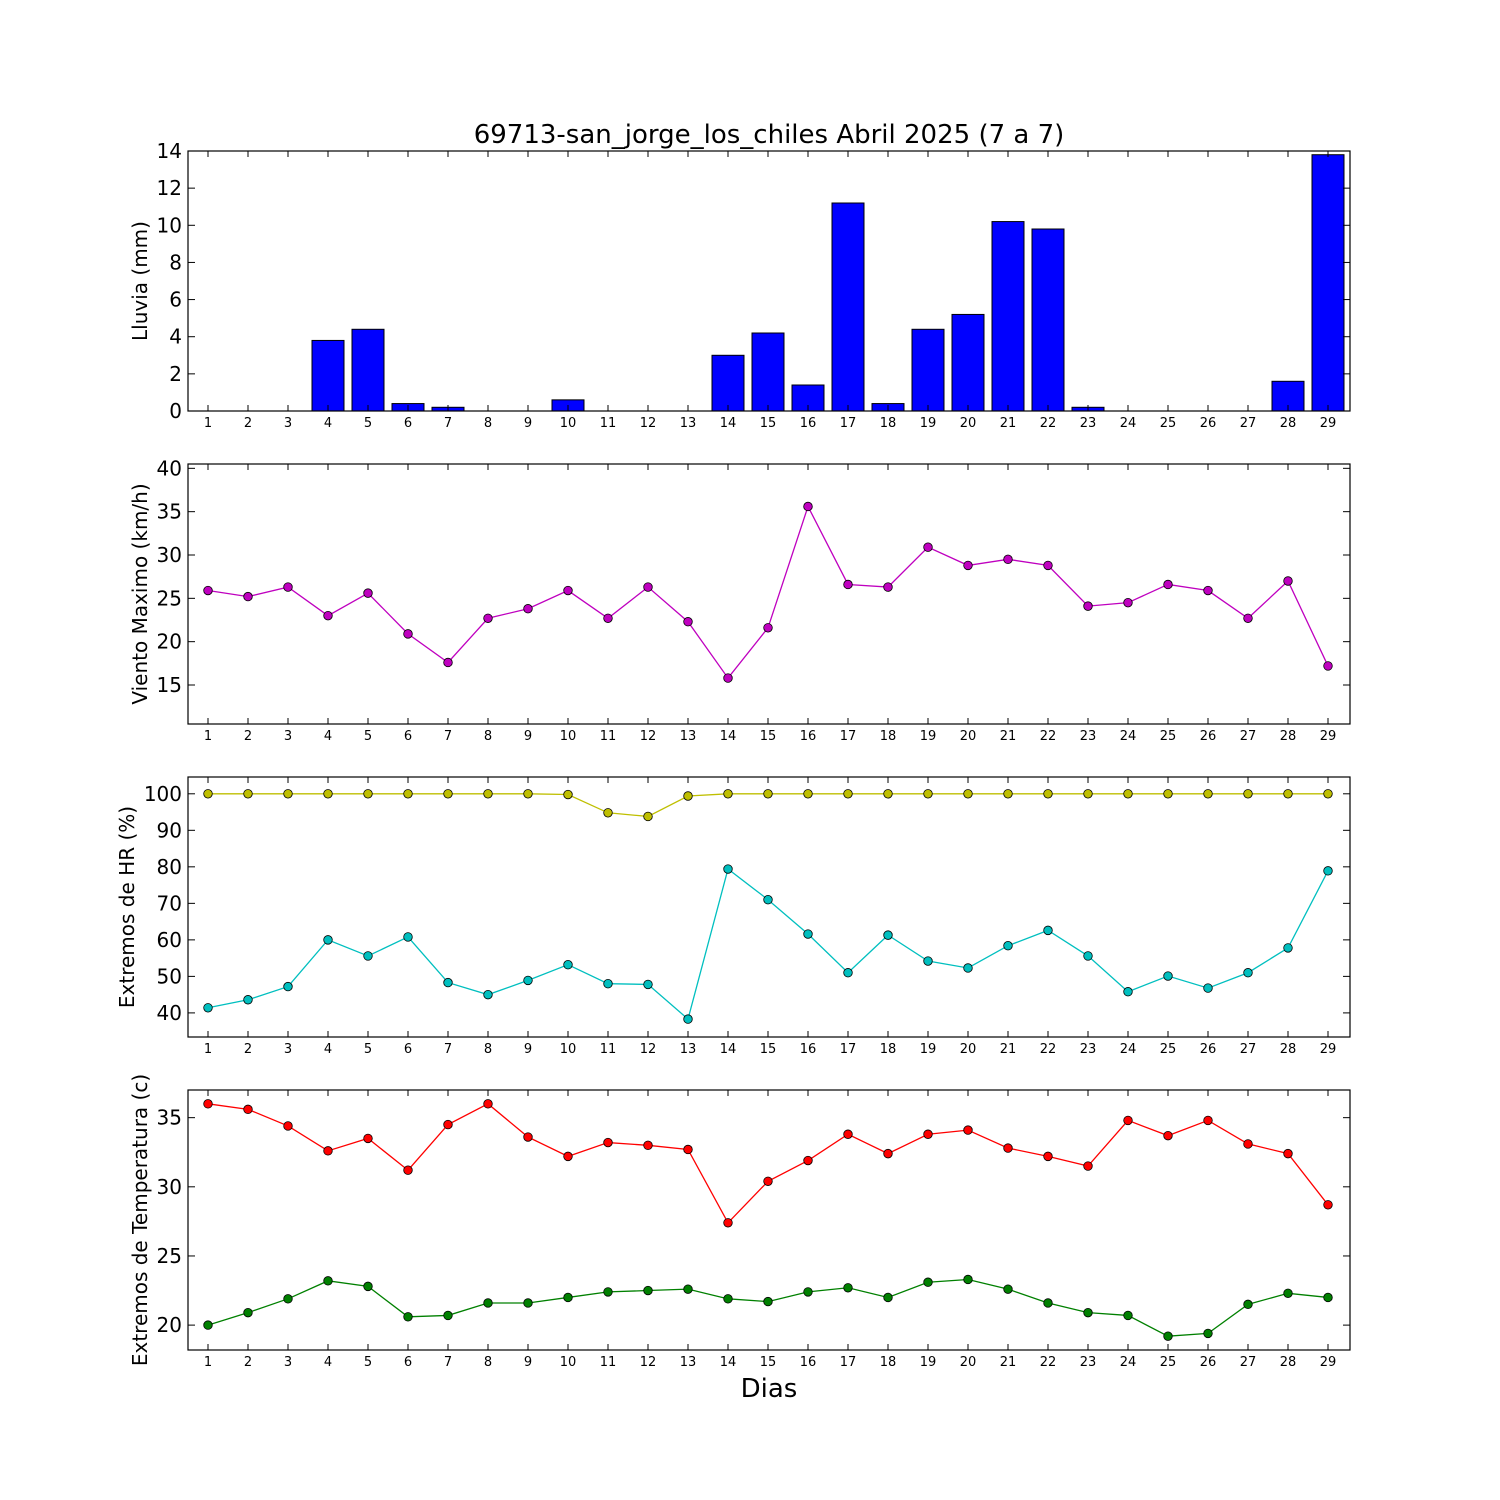  What do you see at coordinates (528, 423) in the screenshot?
I see `rain-x-tick-label: 9` at bounding box center [528, 423].